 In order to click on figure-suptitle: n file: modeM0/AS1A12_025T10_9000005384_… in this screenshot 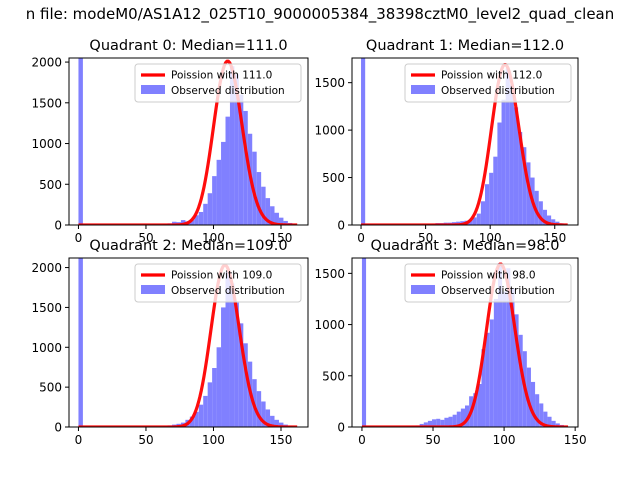, I will do `click(320, 14)`.